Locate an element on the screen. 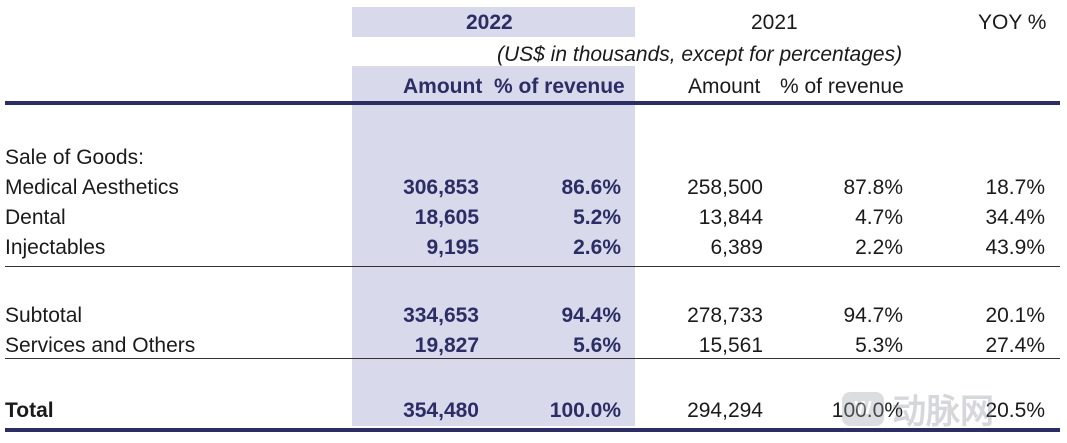  row-label: Dental is located at coordinates (35, 217).